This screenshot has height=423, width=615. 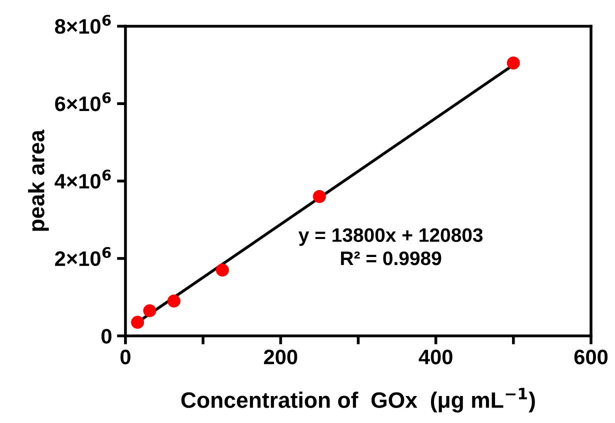 What do you see at coordinates (83, 24) in the screenshot?
I see `y-tick-label: 8×10$^{6}$` at bounding box center [83, 24].